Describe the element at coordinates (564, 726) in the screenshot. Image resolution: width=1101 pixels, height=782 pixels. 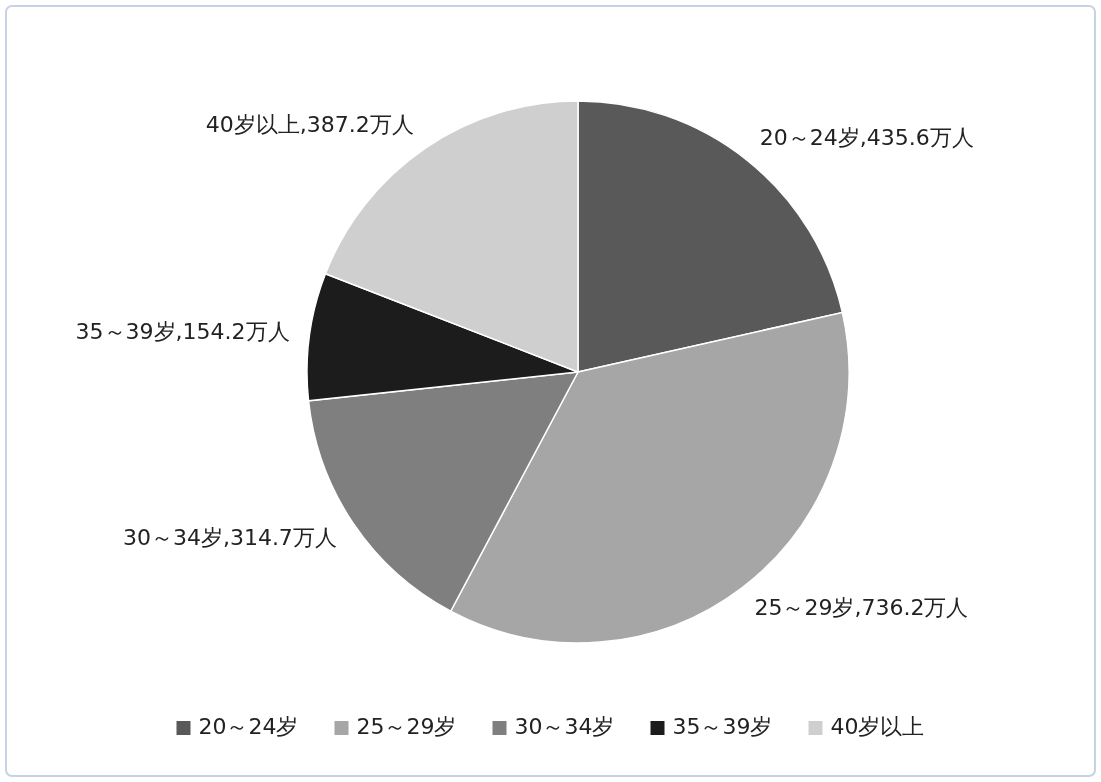
I see `legend-label: 30～34岁` at that location.